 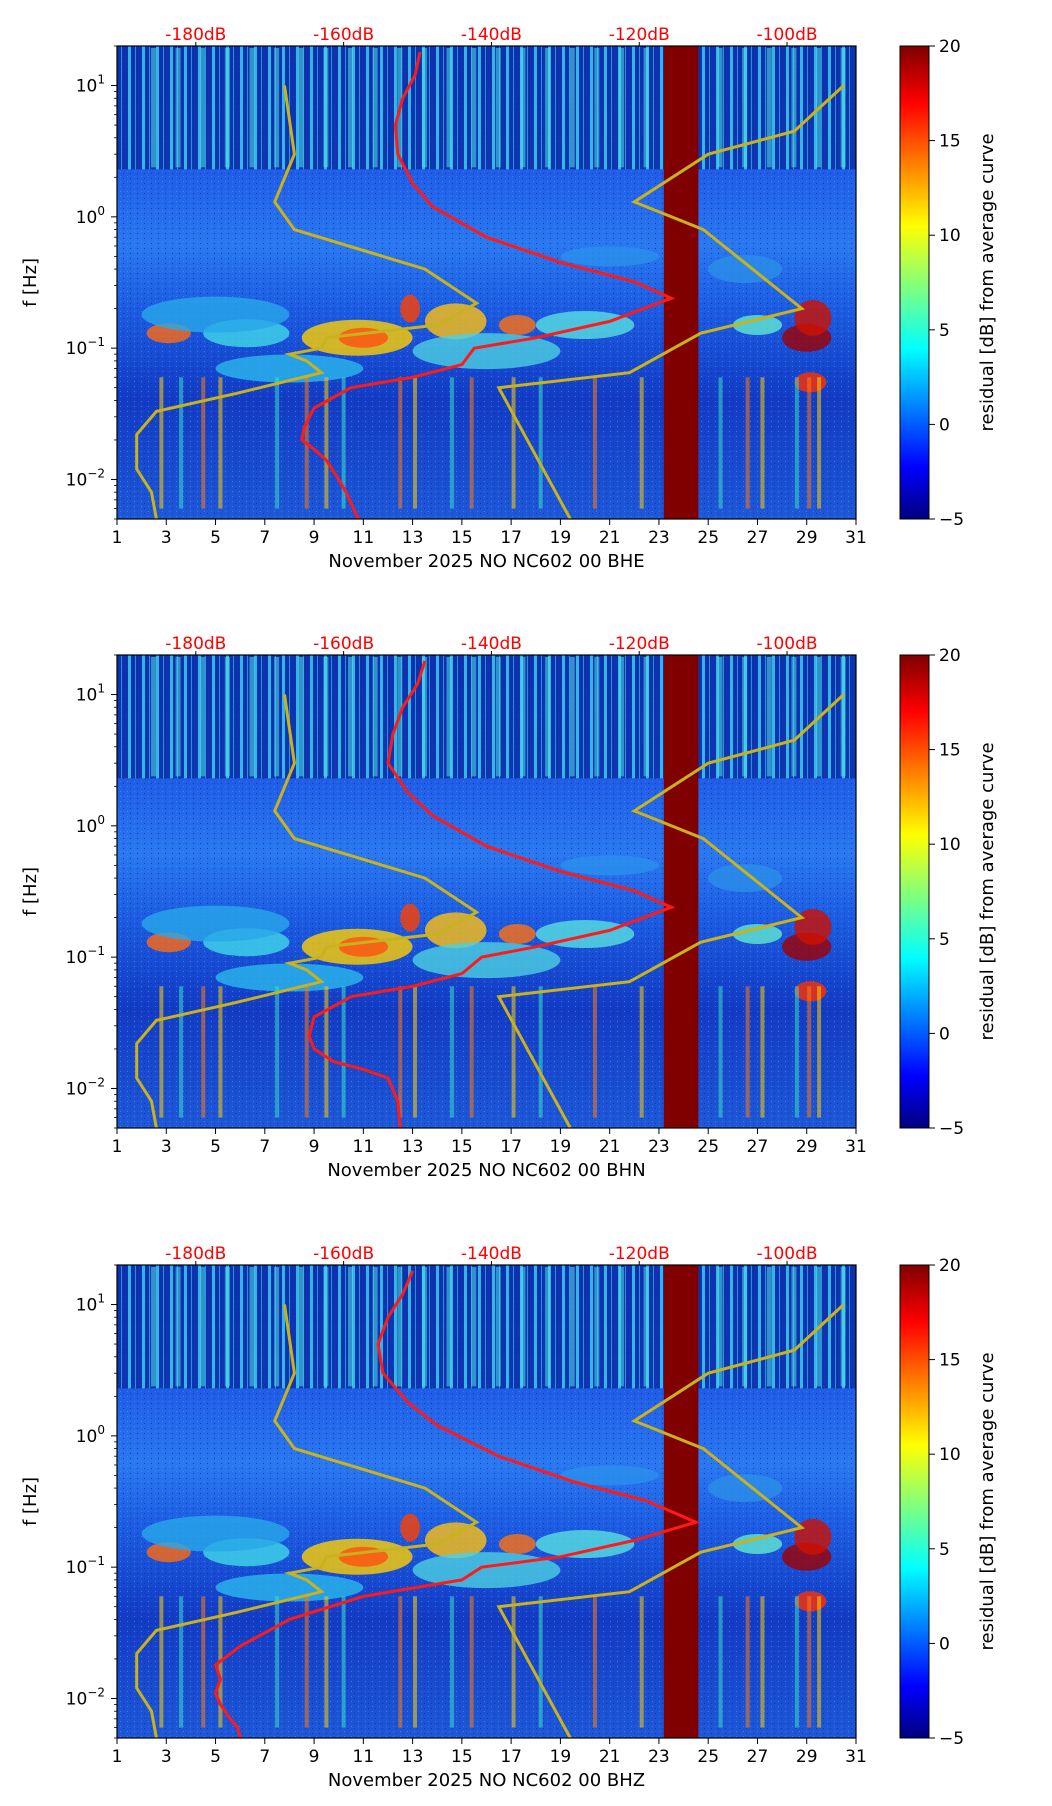 I want to click on x-tick-label: 25, so click(x=708, y=1757).